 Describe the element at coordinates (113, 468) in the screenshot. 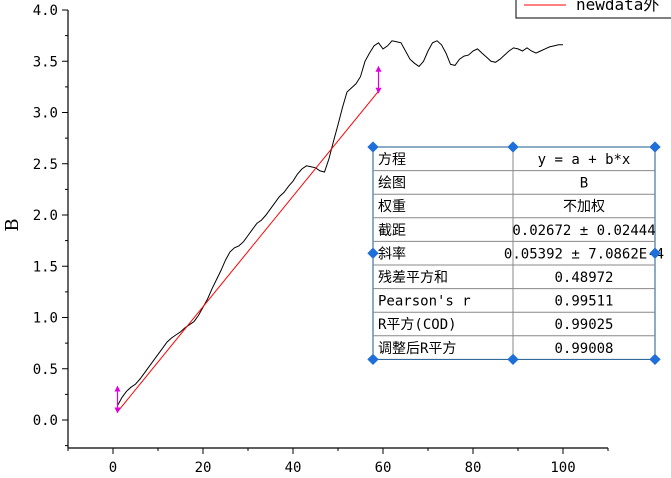

I see `x-tick-label: 0` at that location.